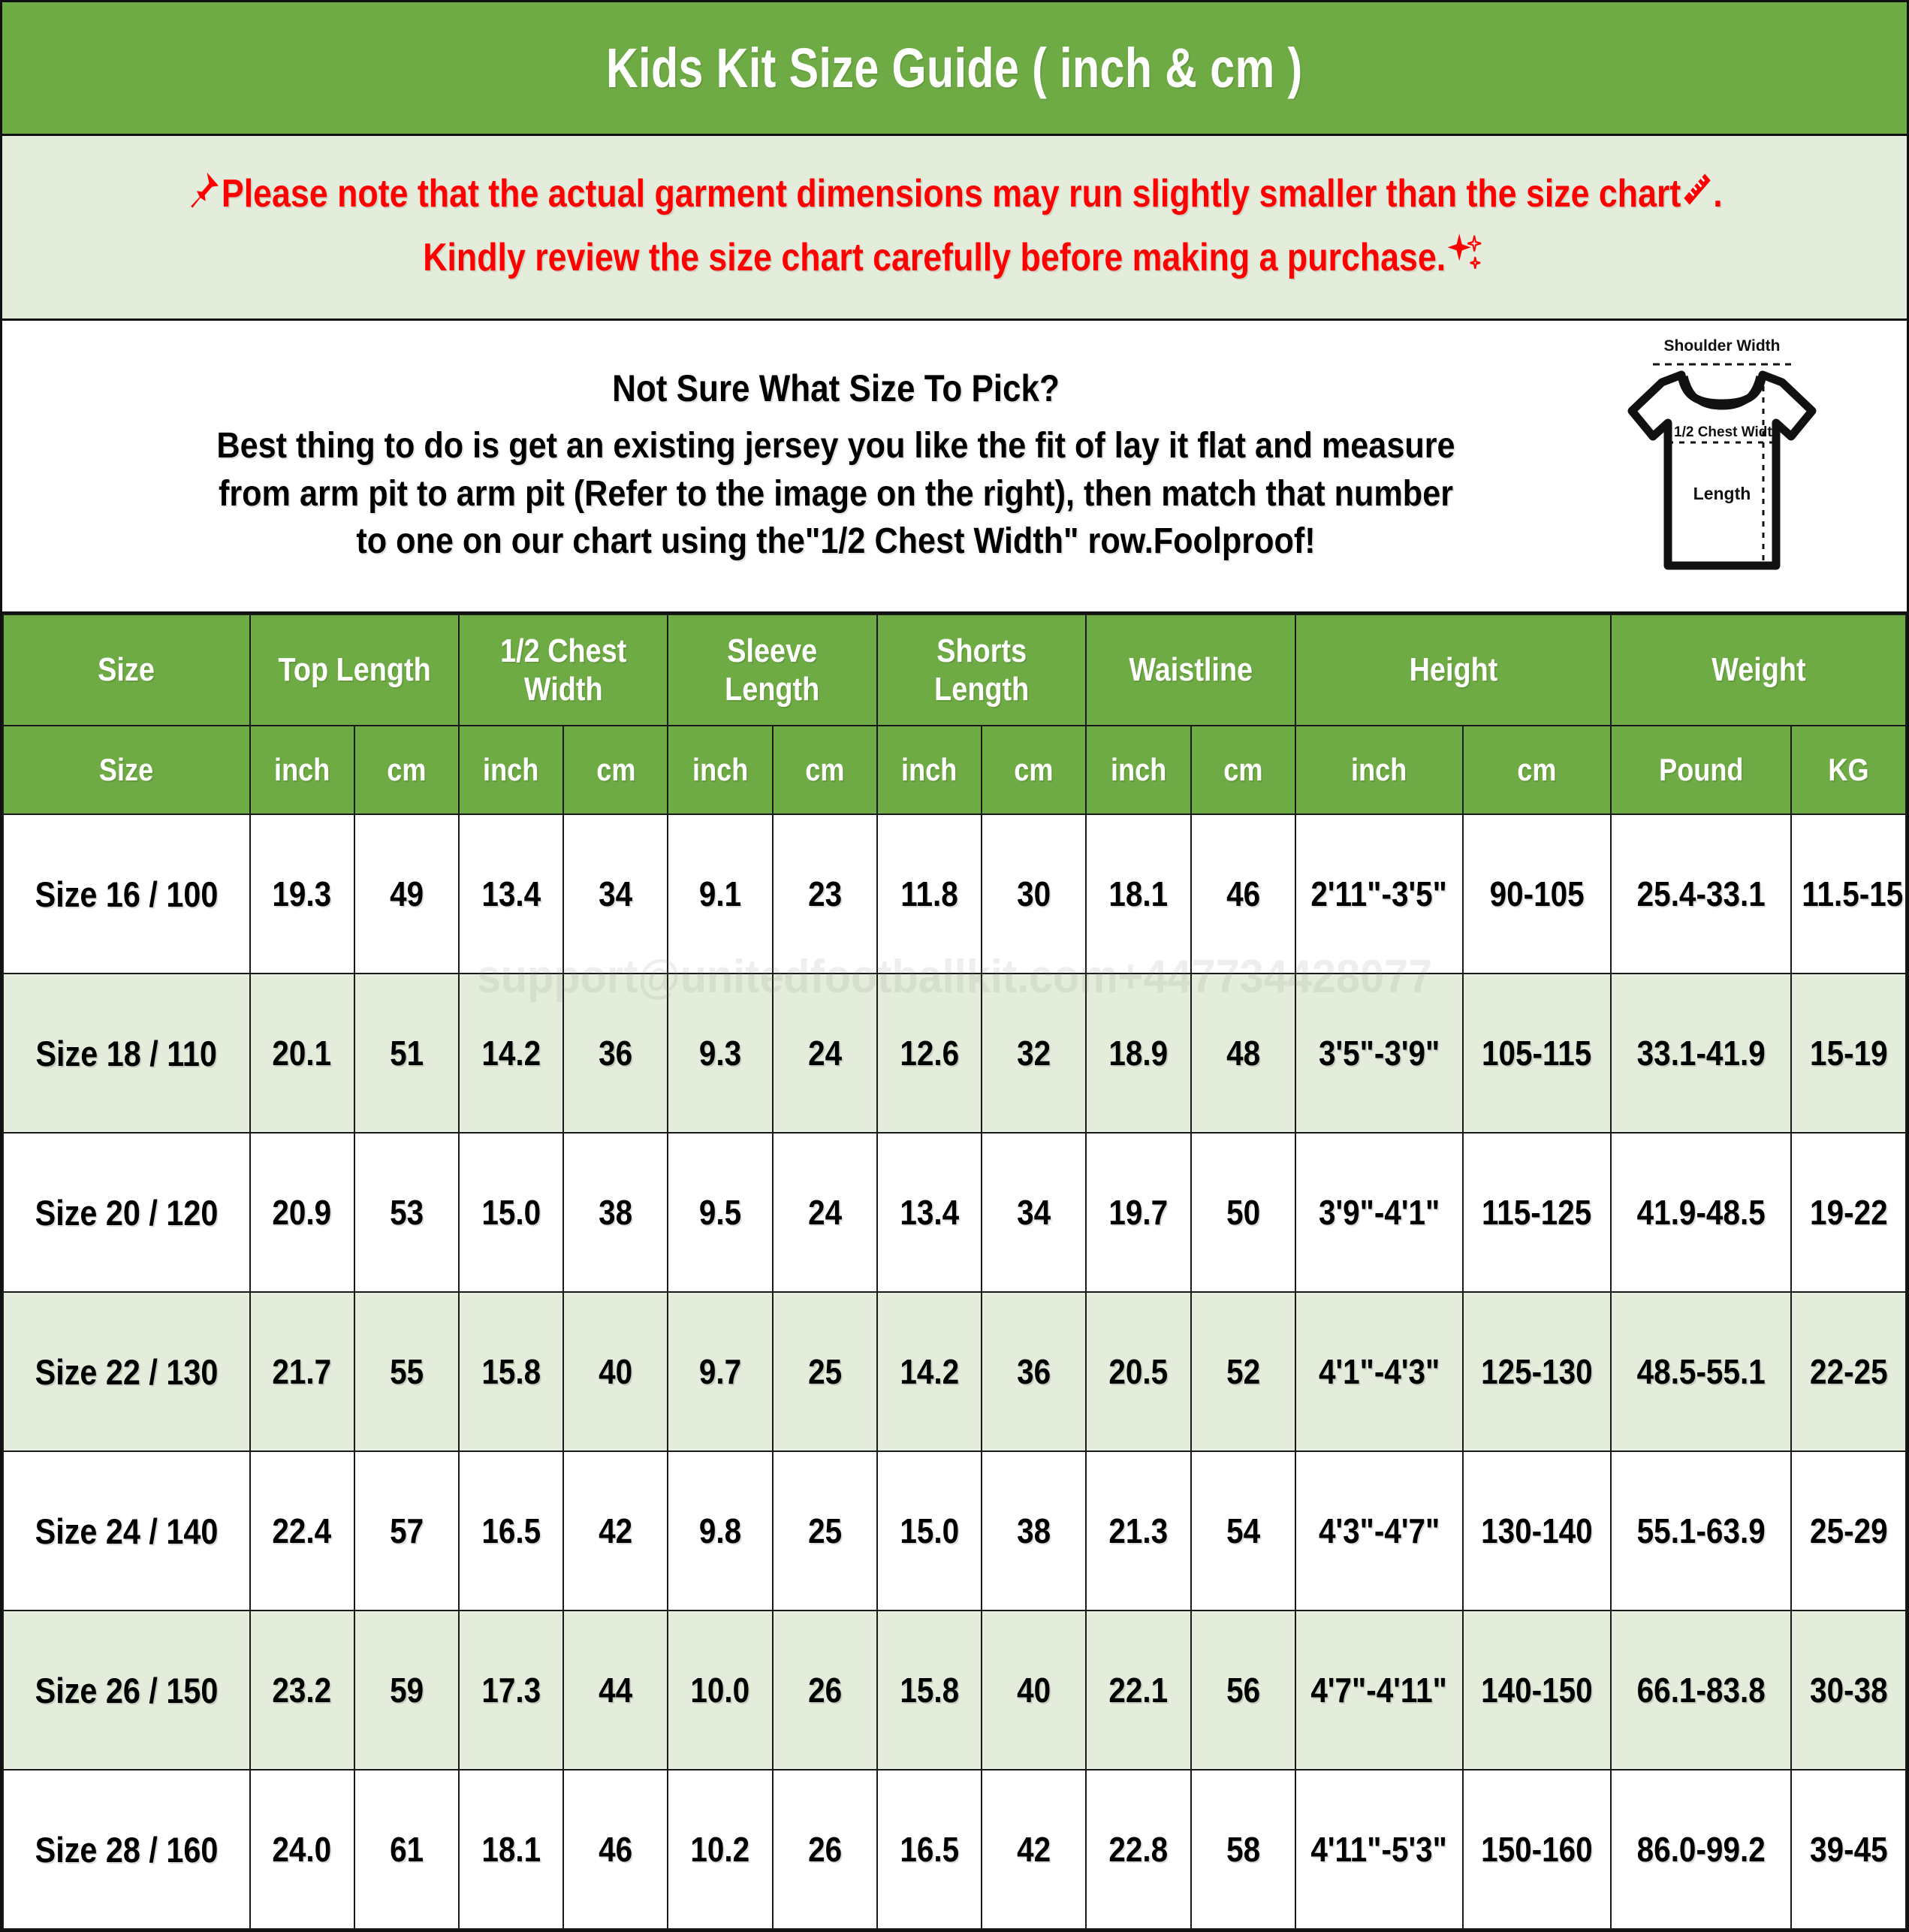  Describe the element at coordinates (1034, 1531) in the screenshot. I see `cell: 38` at that location.